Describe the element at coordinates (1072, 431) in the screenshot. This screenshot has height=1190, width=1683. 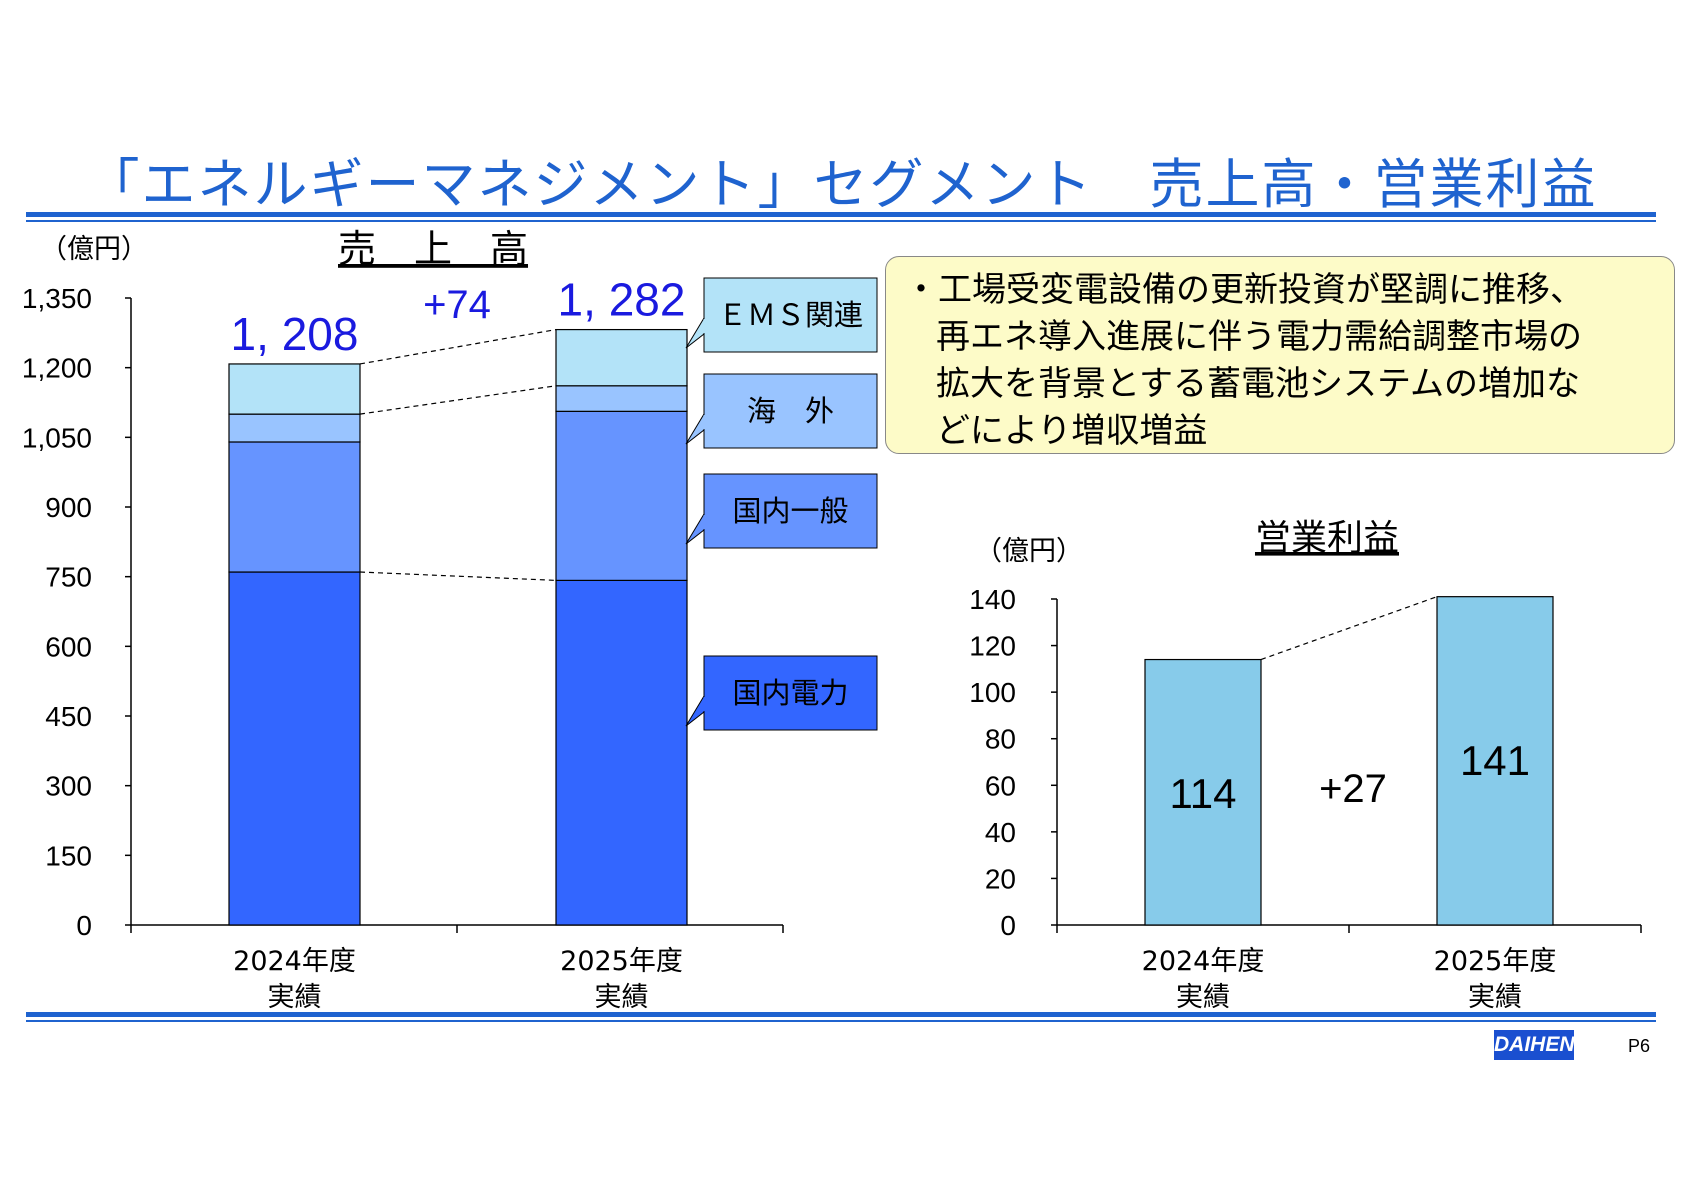
I see `summary-line: どにより増収増益` at that location.